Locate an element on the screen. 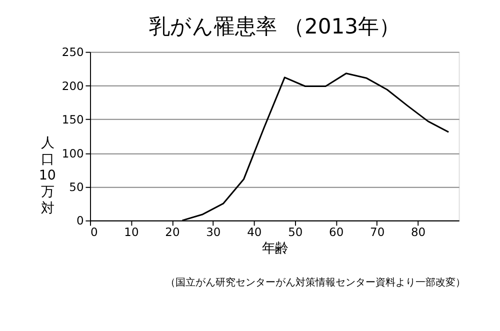 Image resolution: width=500 pixels, height=331 pixels. x-tick-label: 40 is located at coordinates (254, 232).